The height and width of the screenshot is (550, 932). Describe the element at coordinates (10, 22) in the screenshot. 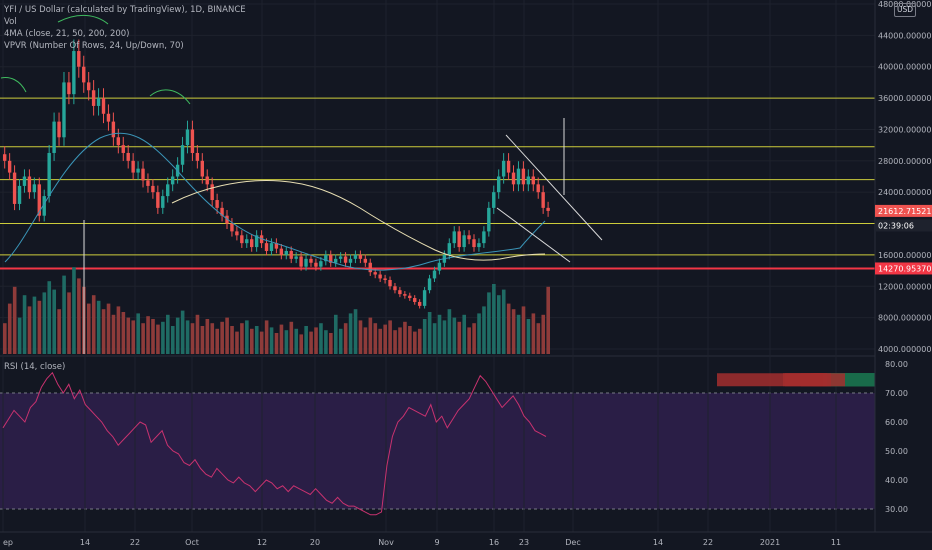

I see `vol-legend: Vol` at that location.